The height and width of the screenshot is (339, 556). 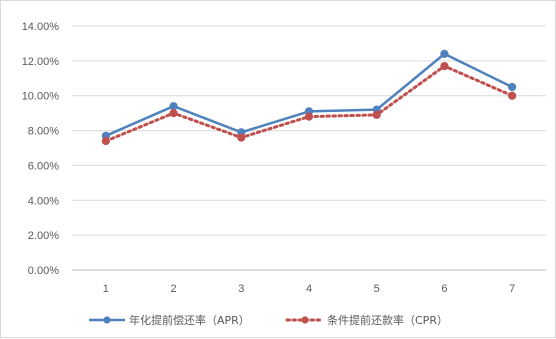 What do you see at coordinates (377, 289) in the screenshot?
I see `x-tick-label: 5` at bounding box center [377, 289].